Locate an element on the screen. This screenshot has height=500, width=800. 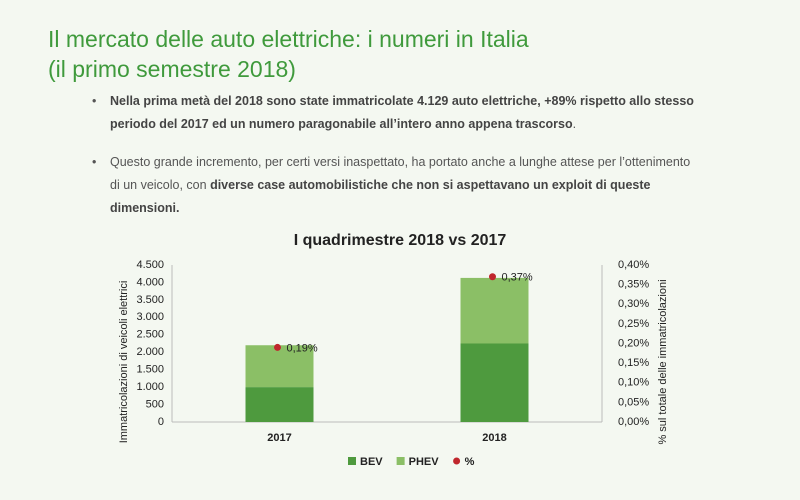
legend-label: PHEV is located at coordinates (424, 462).